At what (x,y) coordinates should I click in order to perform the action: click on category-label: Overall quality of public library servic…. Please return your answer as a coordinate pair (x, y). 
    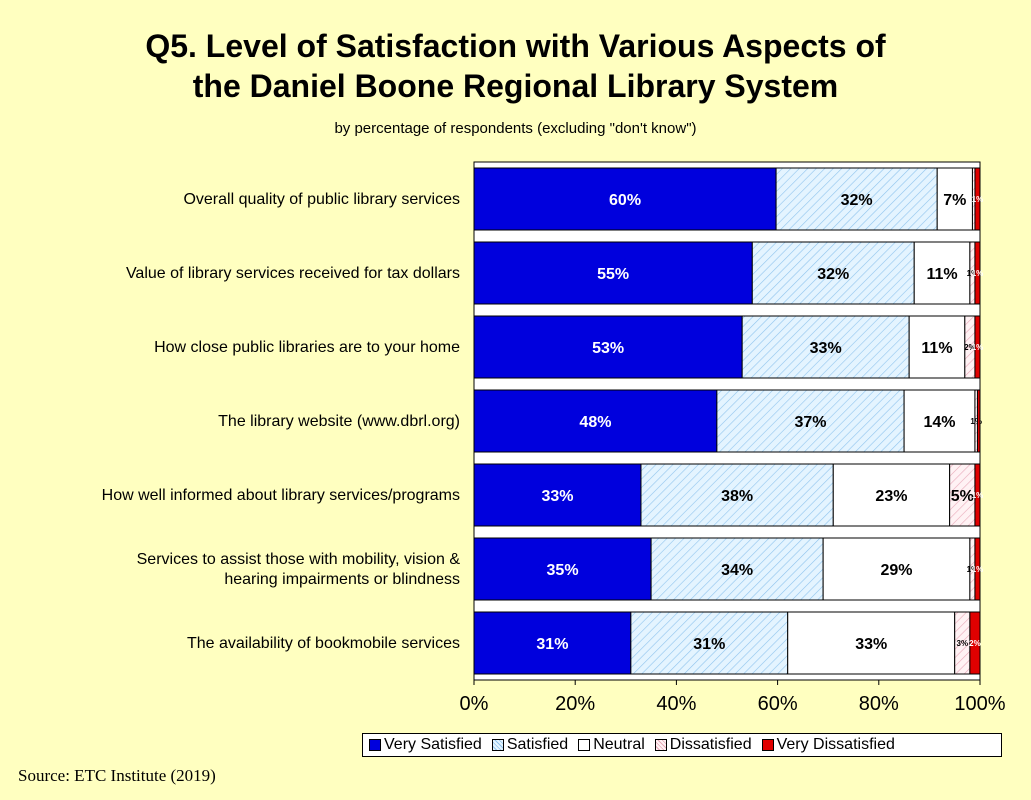
    Looking at the image, I should click on (321, 199).